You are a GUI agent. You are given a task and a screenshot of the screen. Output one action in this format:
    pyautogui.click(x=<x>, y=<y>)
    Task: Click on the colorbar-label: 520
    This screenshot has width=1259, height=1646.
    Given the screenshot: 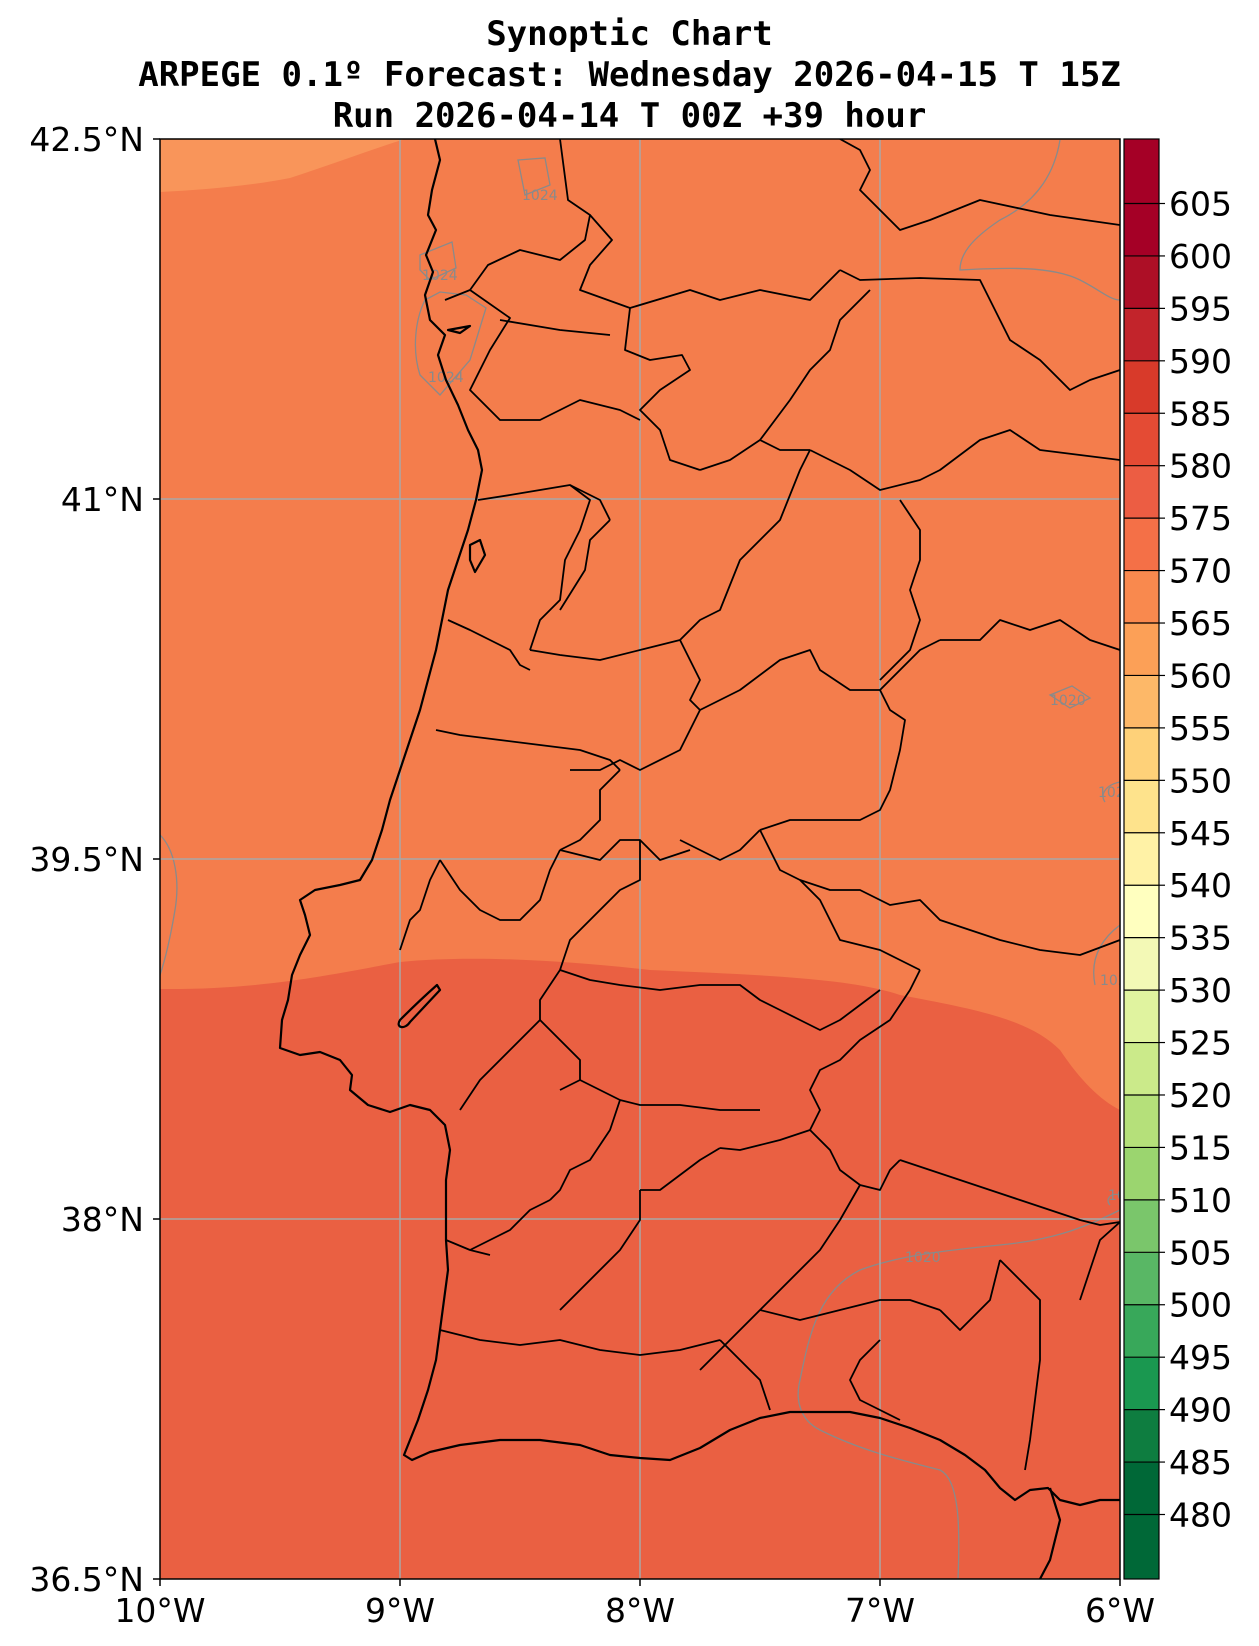 What is the action you would take?
    pyautogui.click(x=1200, y=1095)
    